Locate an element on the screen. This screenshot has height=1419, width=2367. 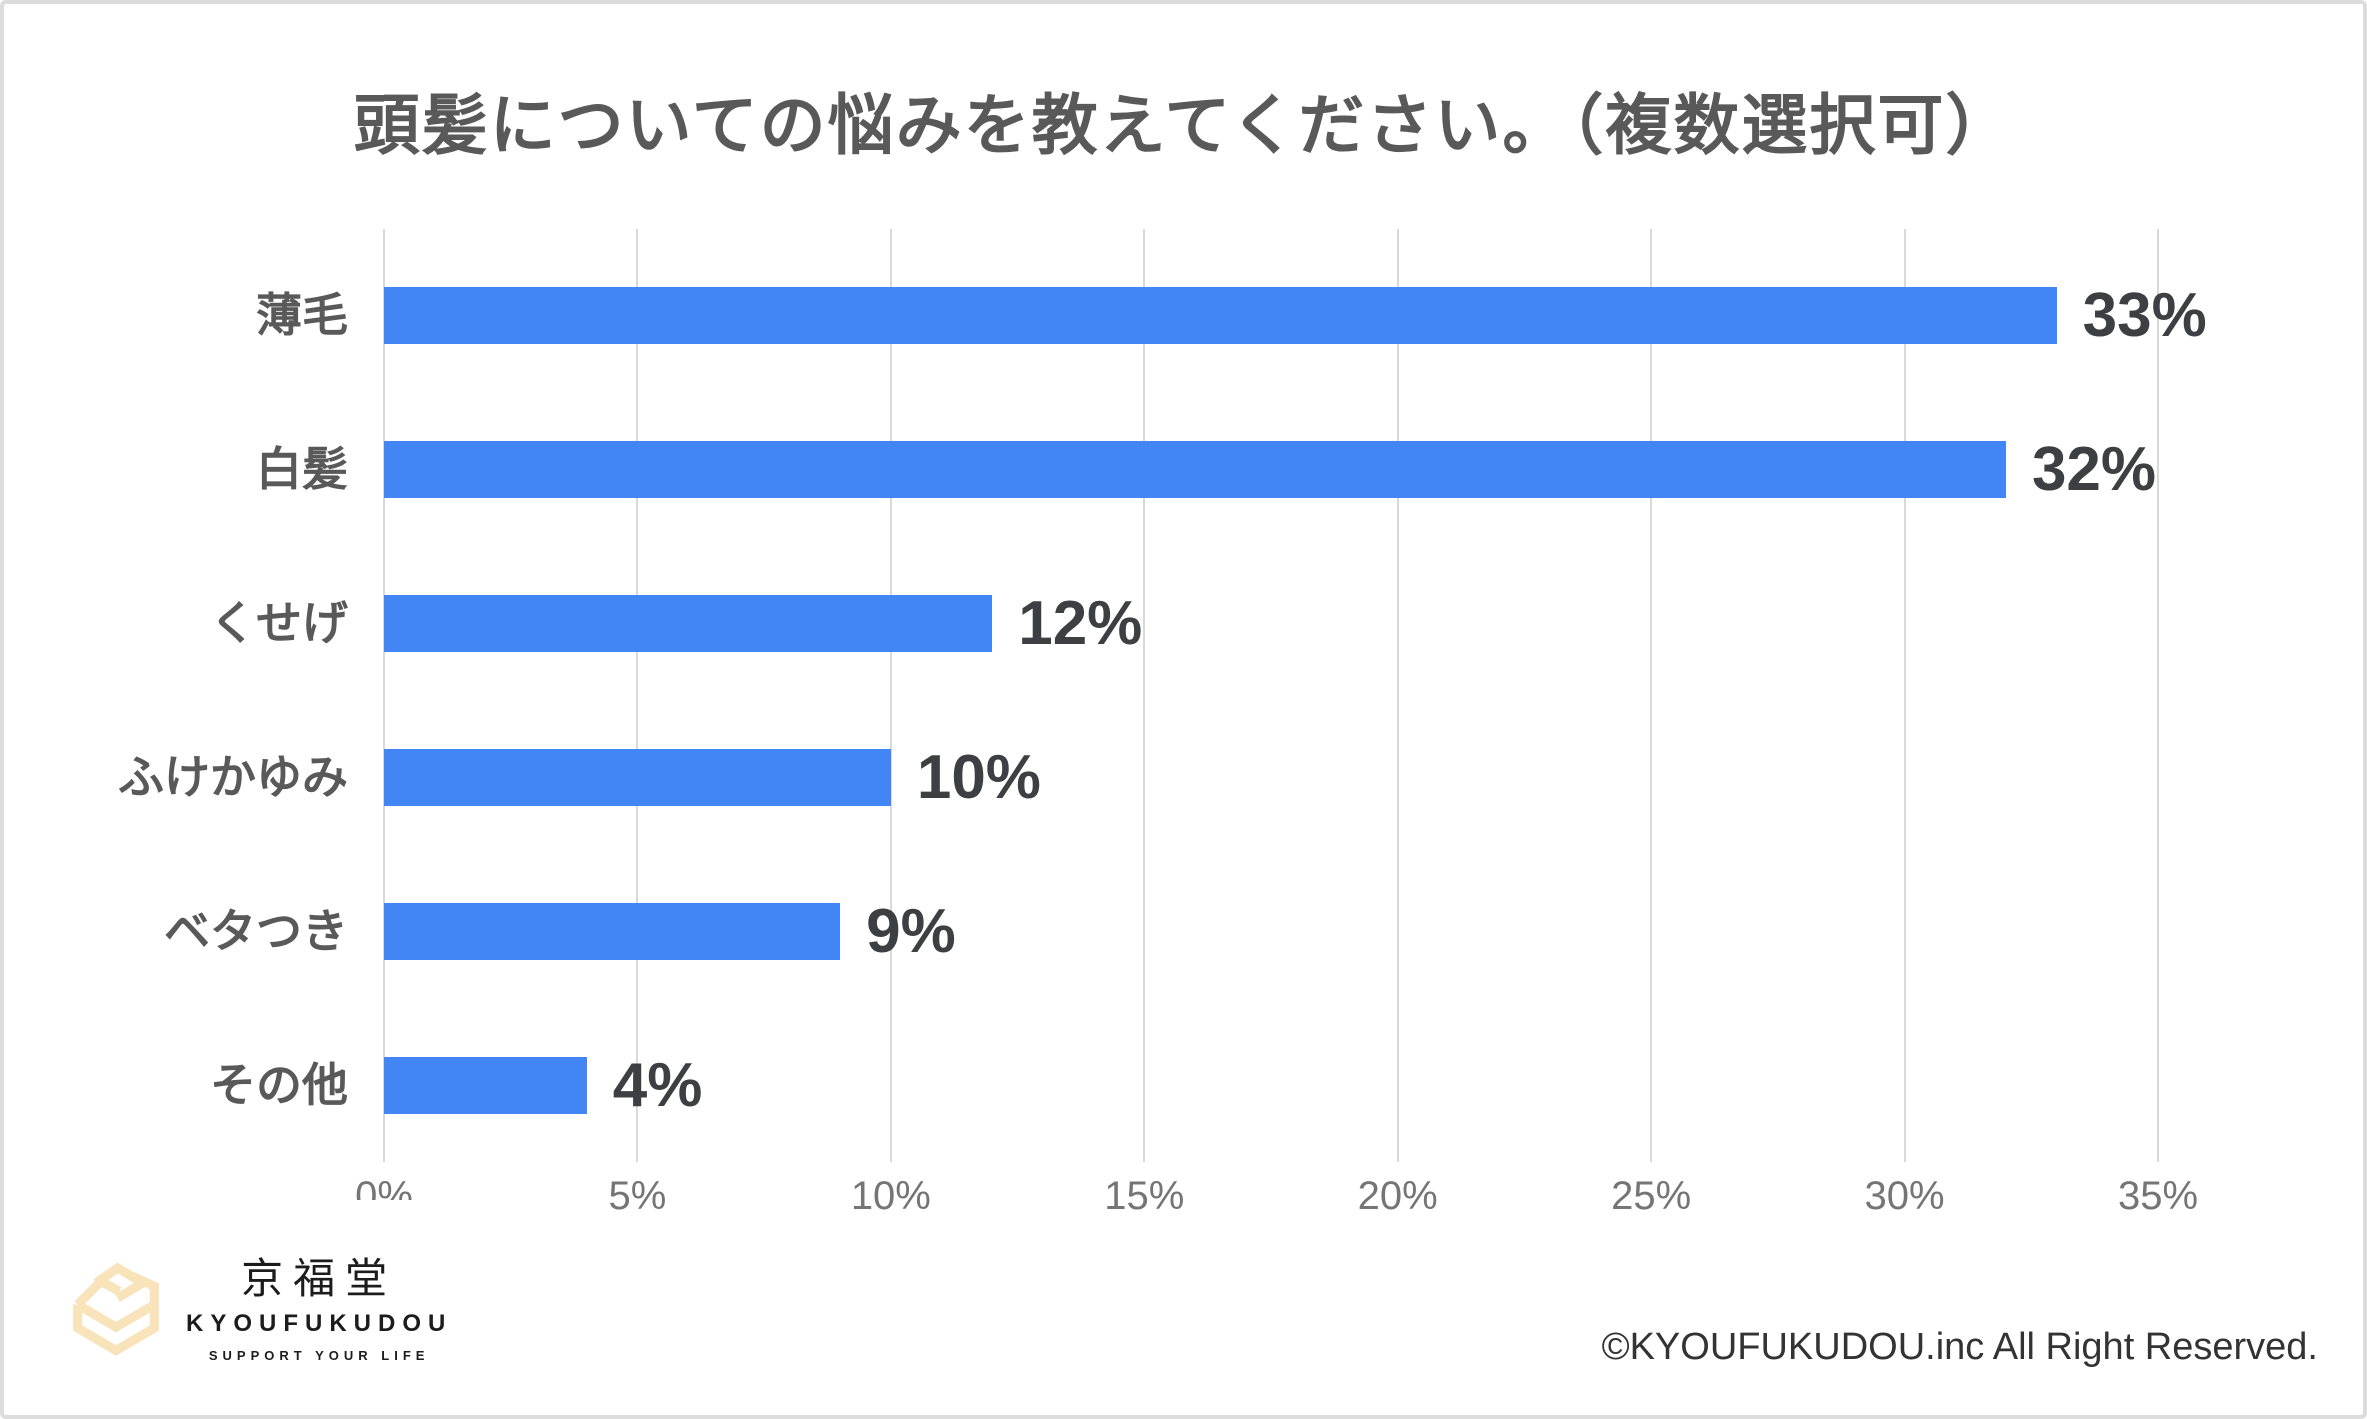
x-tick-label-5%: 5% is located at coordinates (637, 1196).